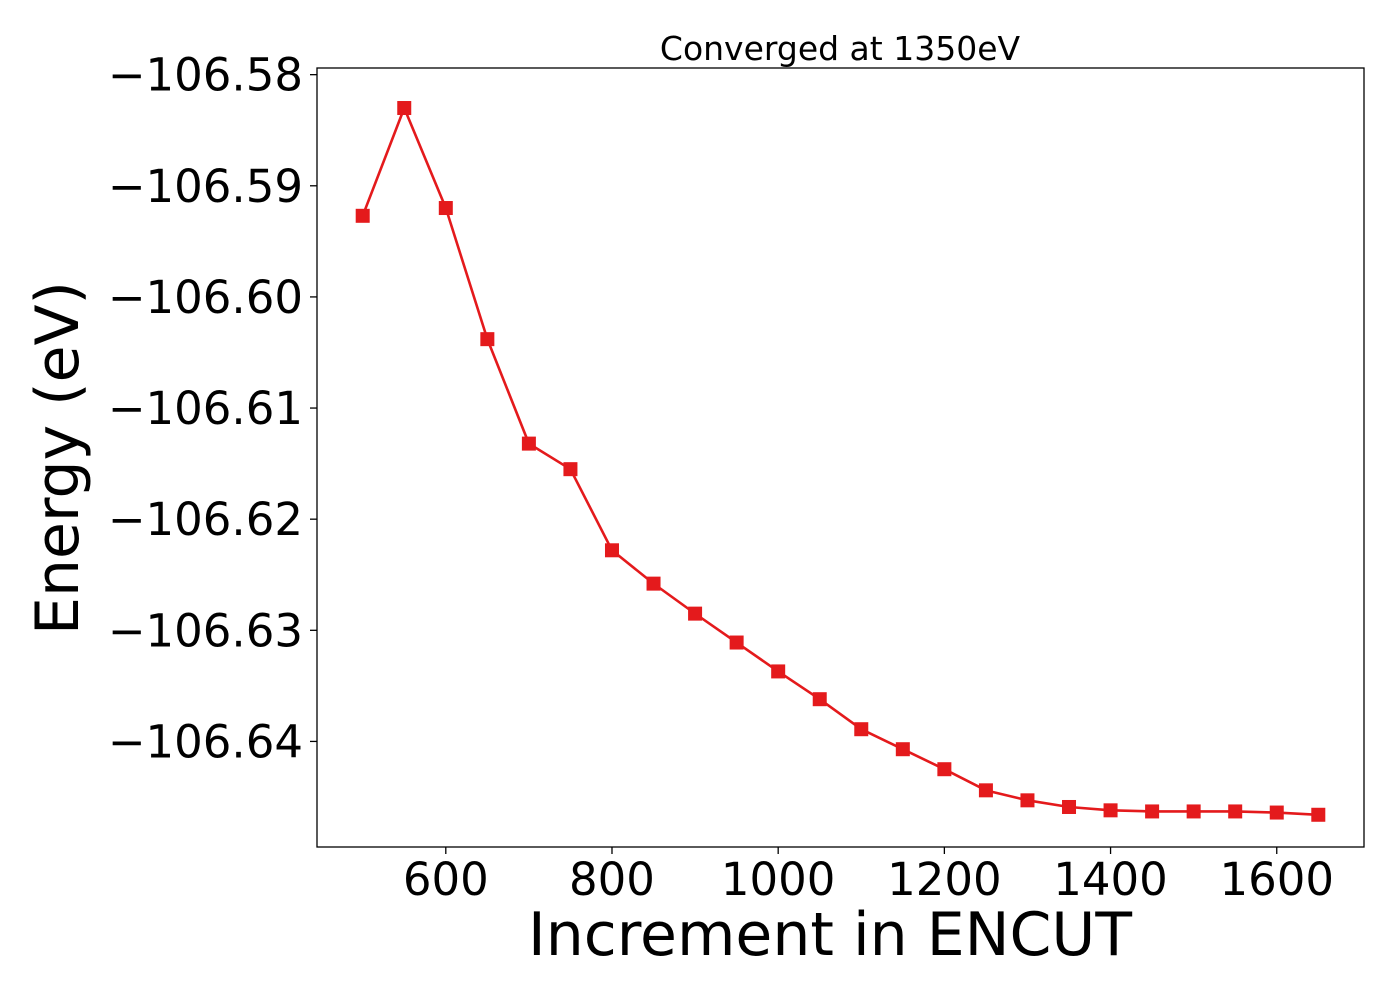  What do you see at coordinates (1276, 879) in the screenshot?
I see `x-tick-label: 1600` at bounding box center [1276, 879].